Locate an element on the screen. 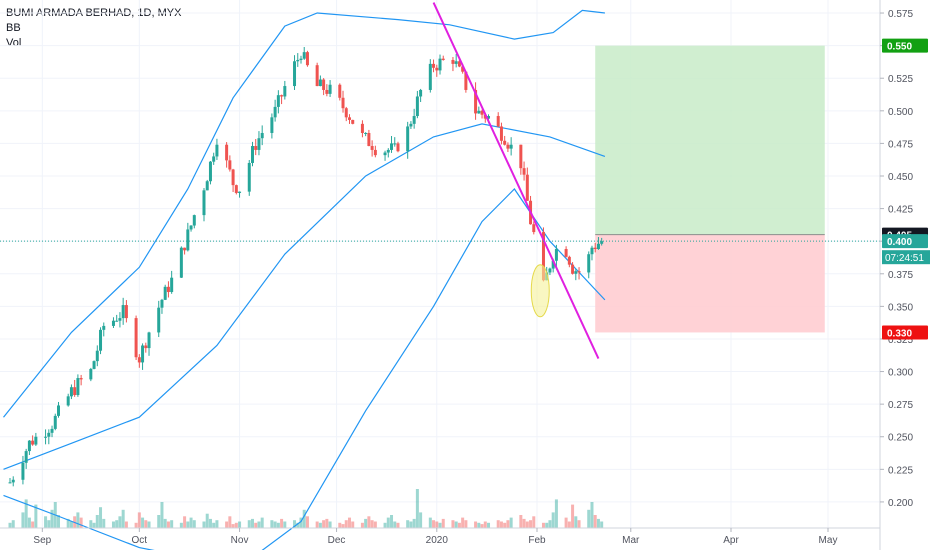 Image resolution: width=932 pixels, height=550 pixels. trendline is located at coordinates (516, 180).